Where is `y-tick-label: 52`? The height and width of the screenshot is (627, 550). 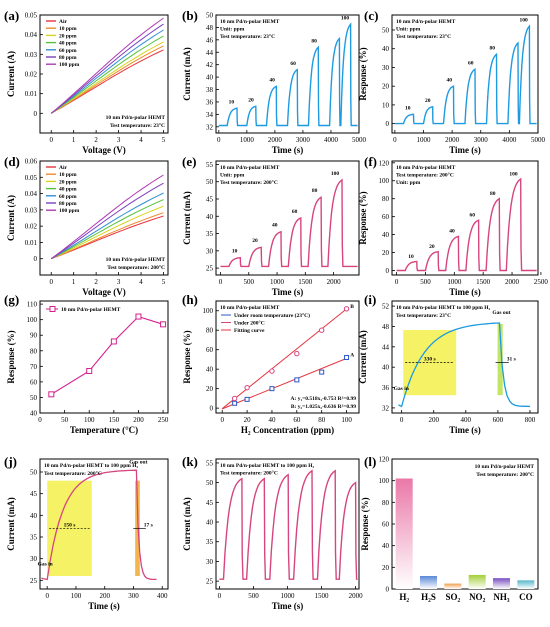 y-tick-label: 52 is located at coordinates (386, 307).